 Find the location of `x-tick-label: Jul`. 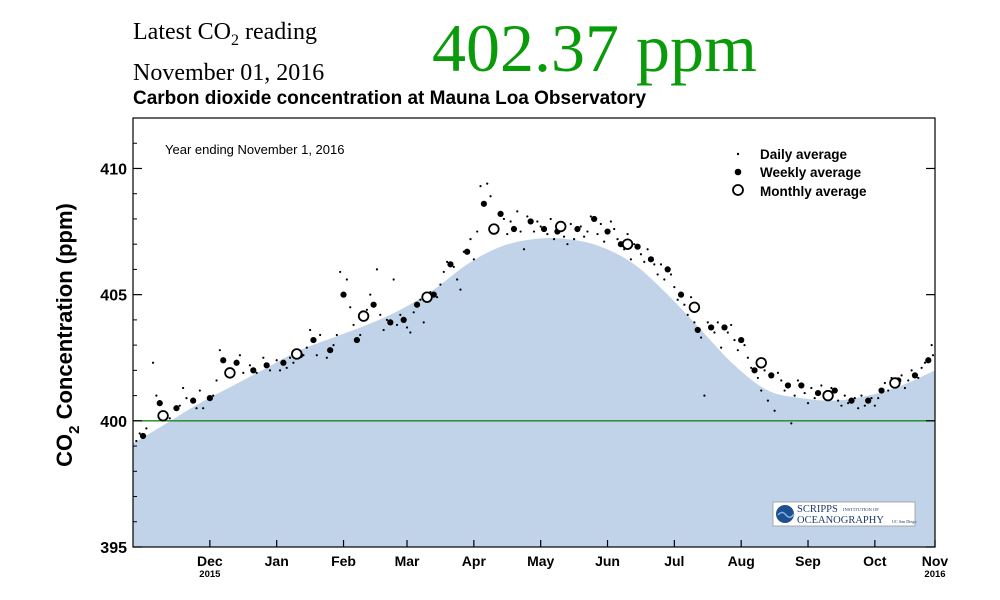

x-tick-label: Jul is located at coordinates (674, 561).